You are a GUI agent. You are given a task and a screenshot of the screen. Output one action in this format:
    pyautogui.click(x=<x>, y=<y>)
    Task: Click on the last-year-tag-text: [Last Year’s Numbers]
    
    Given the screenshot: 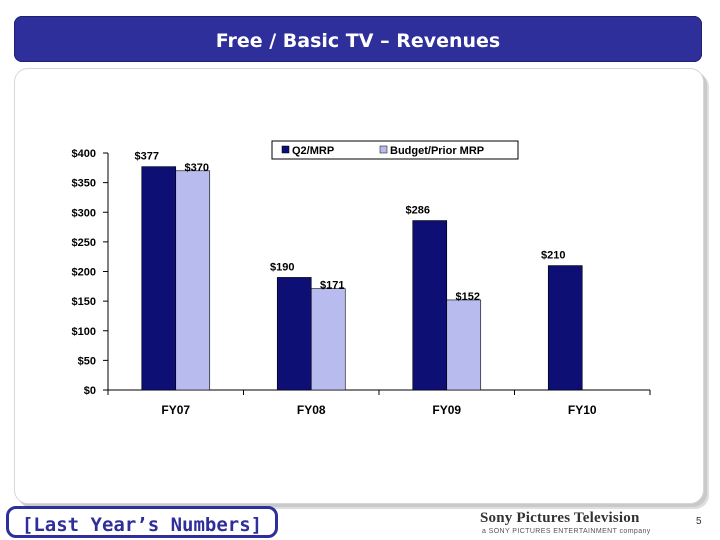 What is the action you would take?
    pyautogui.click(x=142, y=525)
    